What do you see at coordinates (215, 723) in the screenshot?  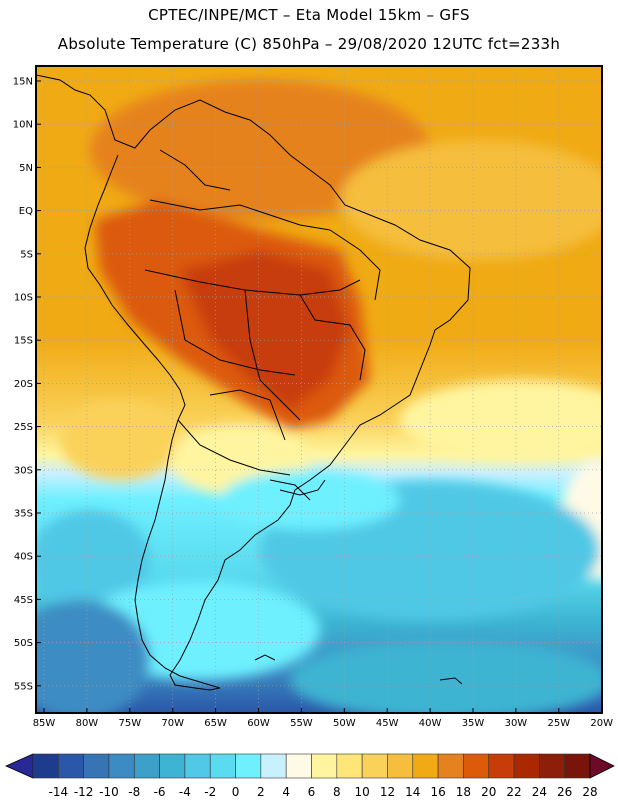 I see `lon-label: 65W` at bounding box center [215, 723].